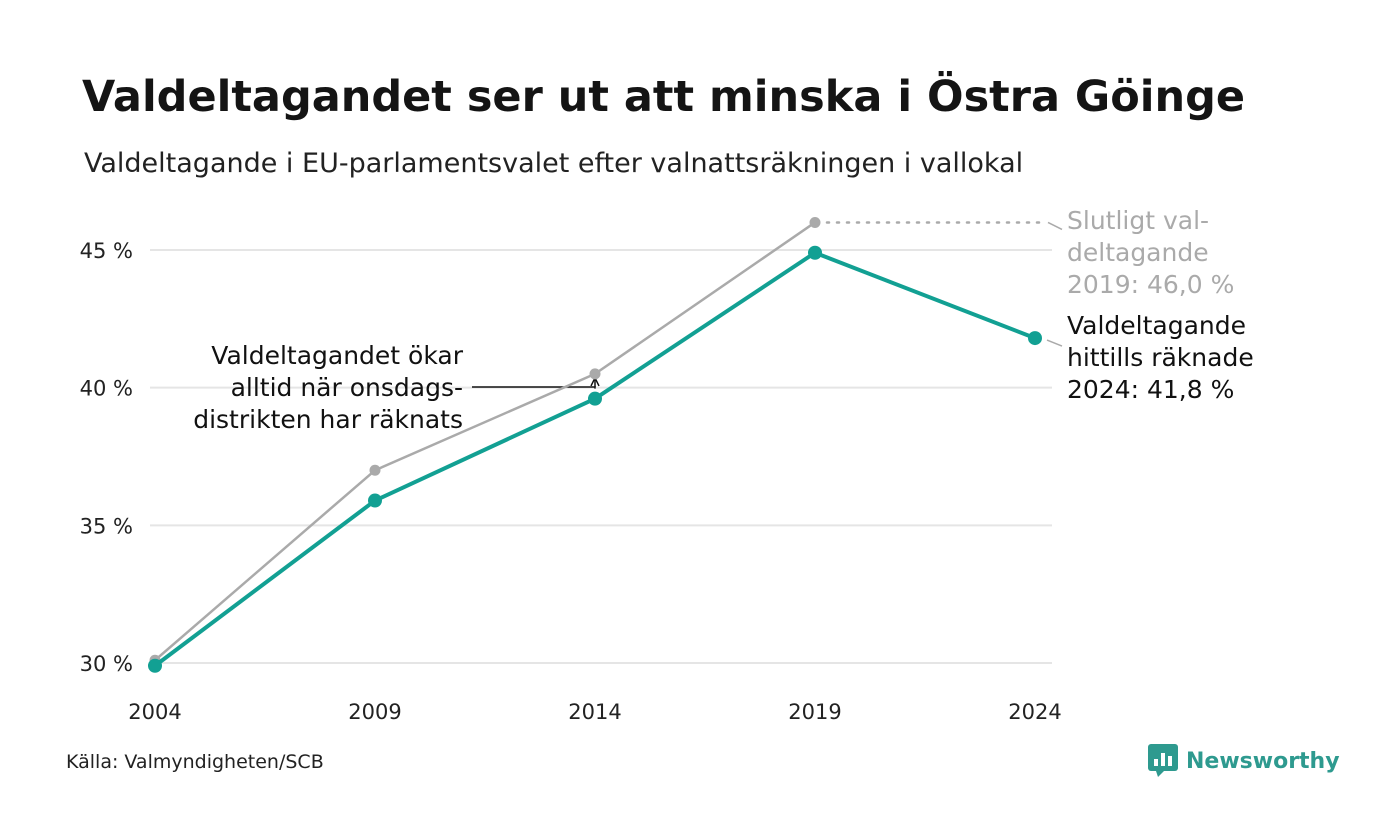  Describe the element at coordinates (1156, 325) in the screenshot. I see `current-annotation-line: Valdeltagande` at that location.